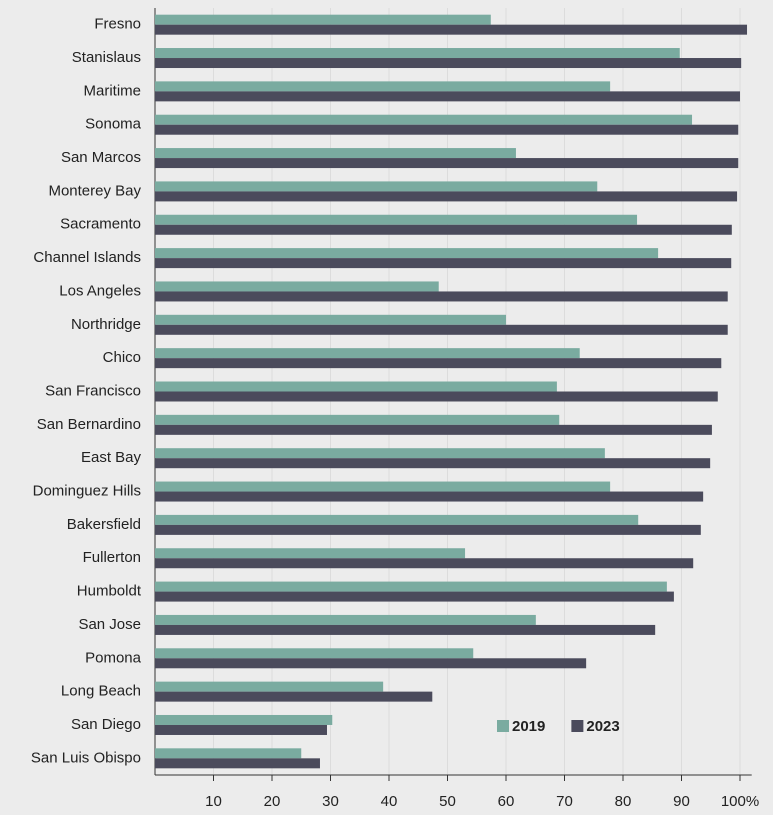 The height and width of the screenshot is (815, 773). Describe the element at coordinates (112, 90) in the screenshot. I see `y-tick-label: Maritime` at that location.